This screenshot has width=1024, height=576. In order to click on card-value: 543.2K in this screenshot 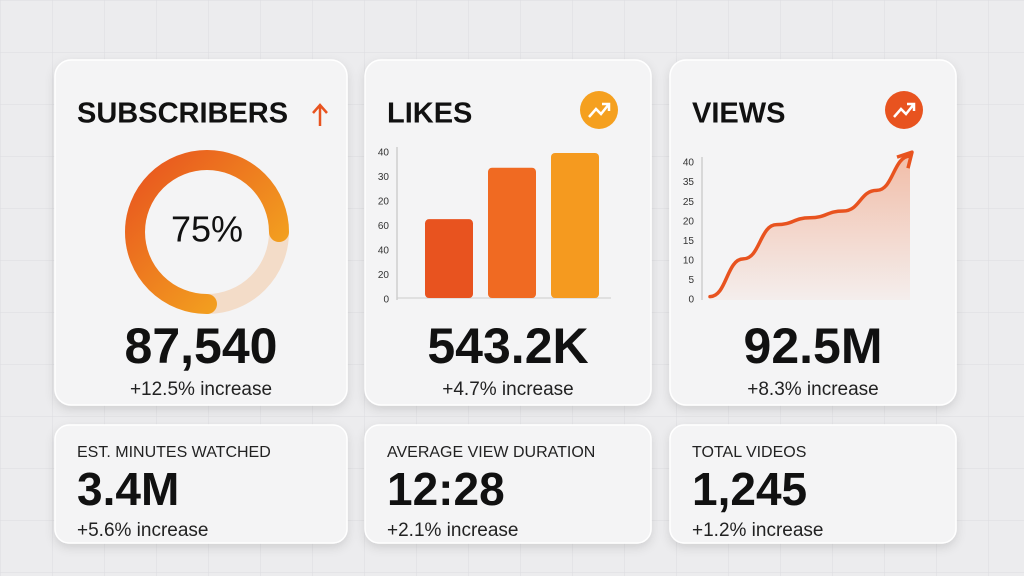, I will do `click(507, 346)`.